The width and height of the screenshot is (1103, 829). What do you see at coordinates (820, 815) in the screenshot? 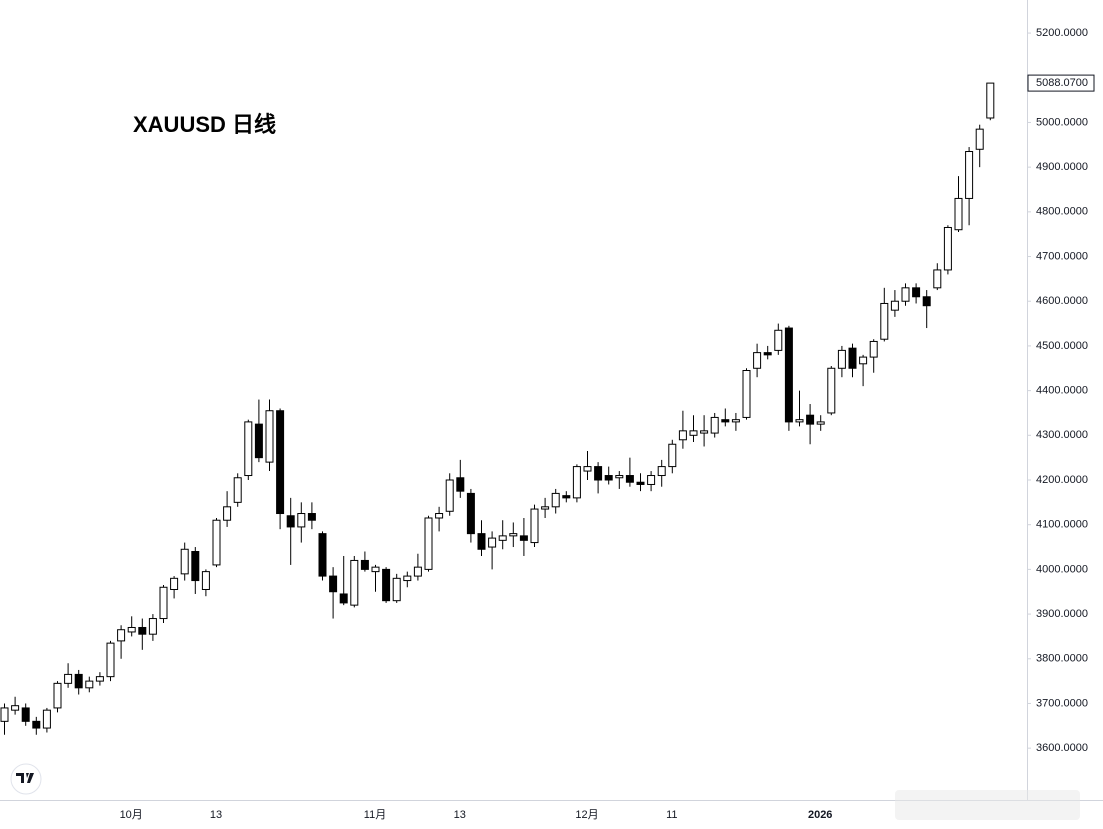
I see `x-tick-label: 2026` at bounding box center [820, 815].